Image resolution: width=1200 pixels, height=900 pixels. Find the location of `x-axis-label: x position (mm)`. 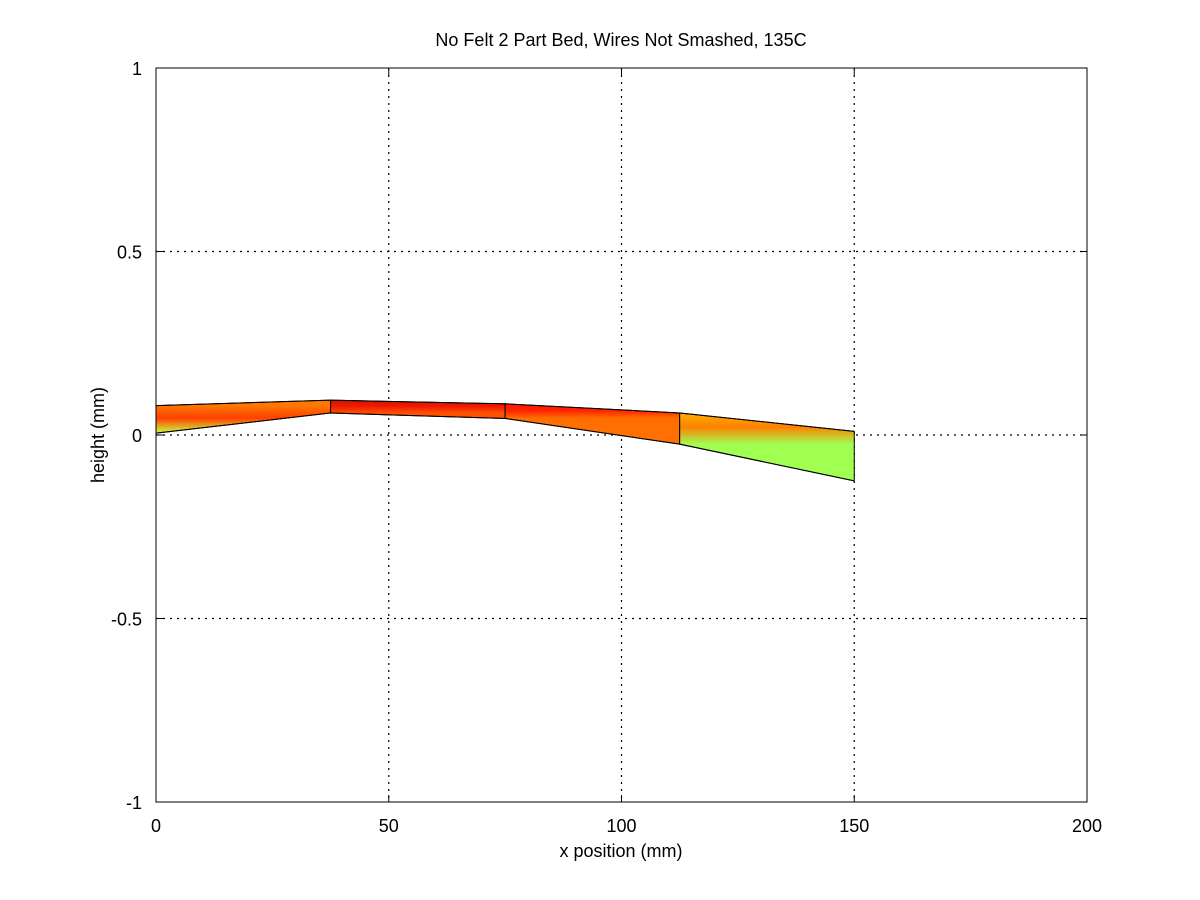

x-axis-label: x position (mm) is located at coordinates (620, 851).